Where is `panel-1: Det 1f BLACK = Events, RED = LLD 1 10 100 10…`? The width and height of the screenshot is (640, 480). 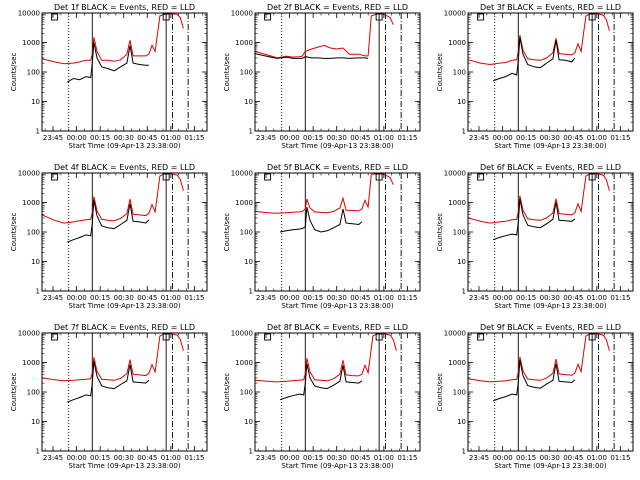 panel-1: Det 1f BLACK = Events, RED = LLD 1 10 100 10… is located at coordinates (109, 76).